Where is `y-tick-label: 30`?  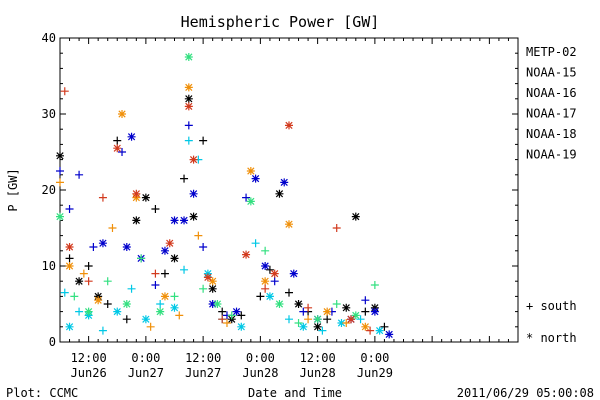
y-tick-label: 30 is located at coordinates (49, 114).